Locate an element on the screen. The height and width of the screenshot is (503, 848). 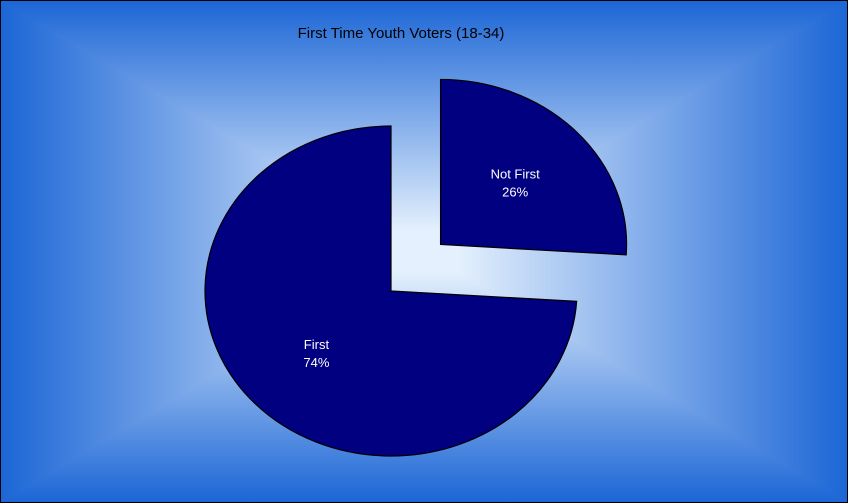
slice-value-not-first: 26% is located at coordinates (515, 191).